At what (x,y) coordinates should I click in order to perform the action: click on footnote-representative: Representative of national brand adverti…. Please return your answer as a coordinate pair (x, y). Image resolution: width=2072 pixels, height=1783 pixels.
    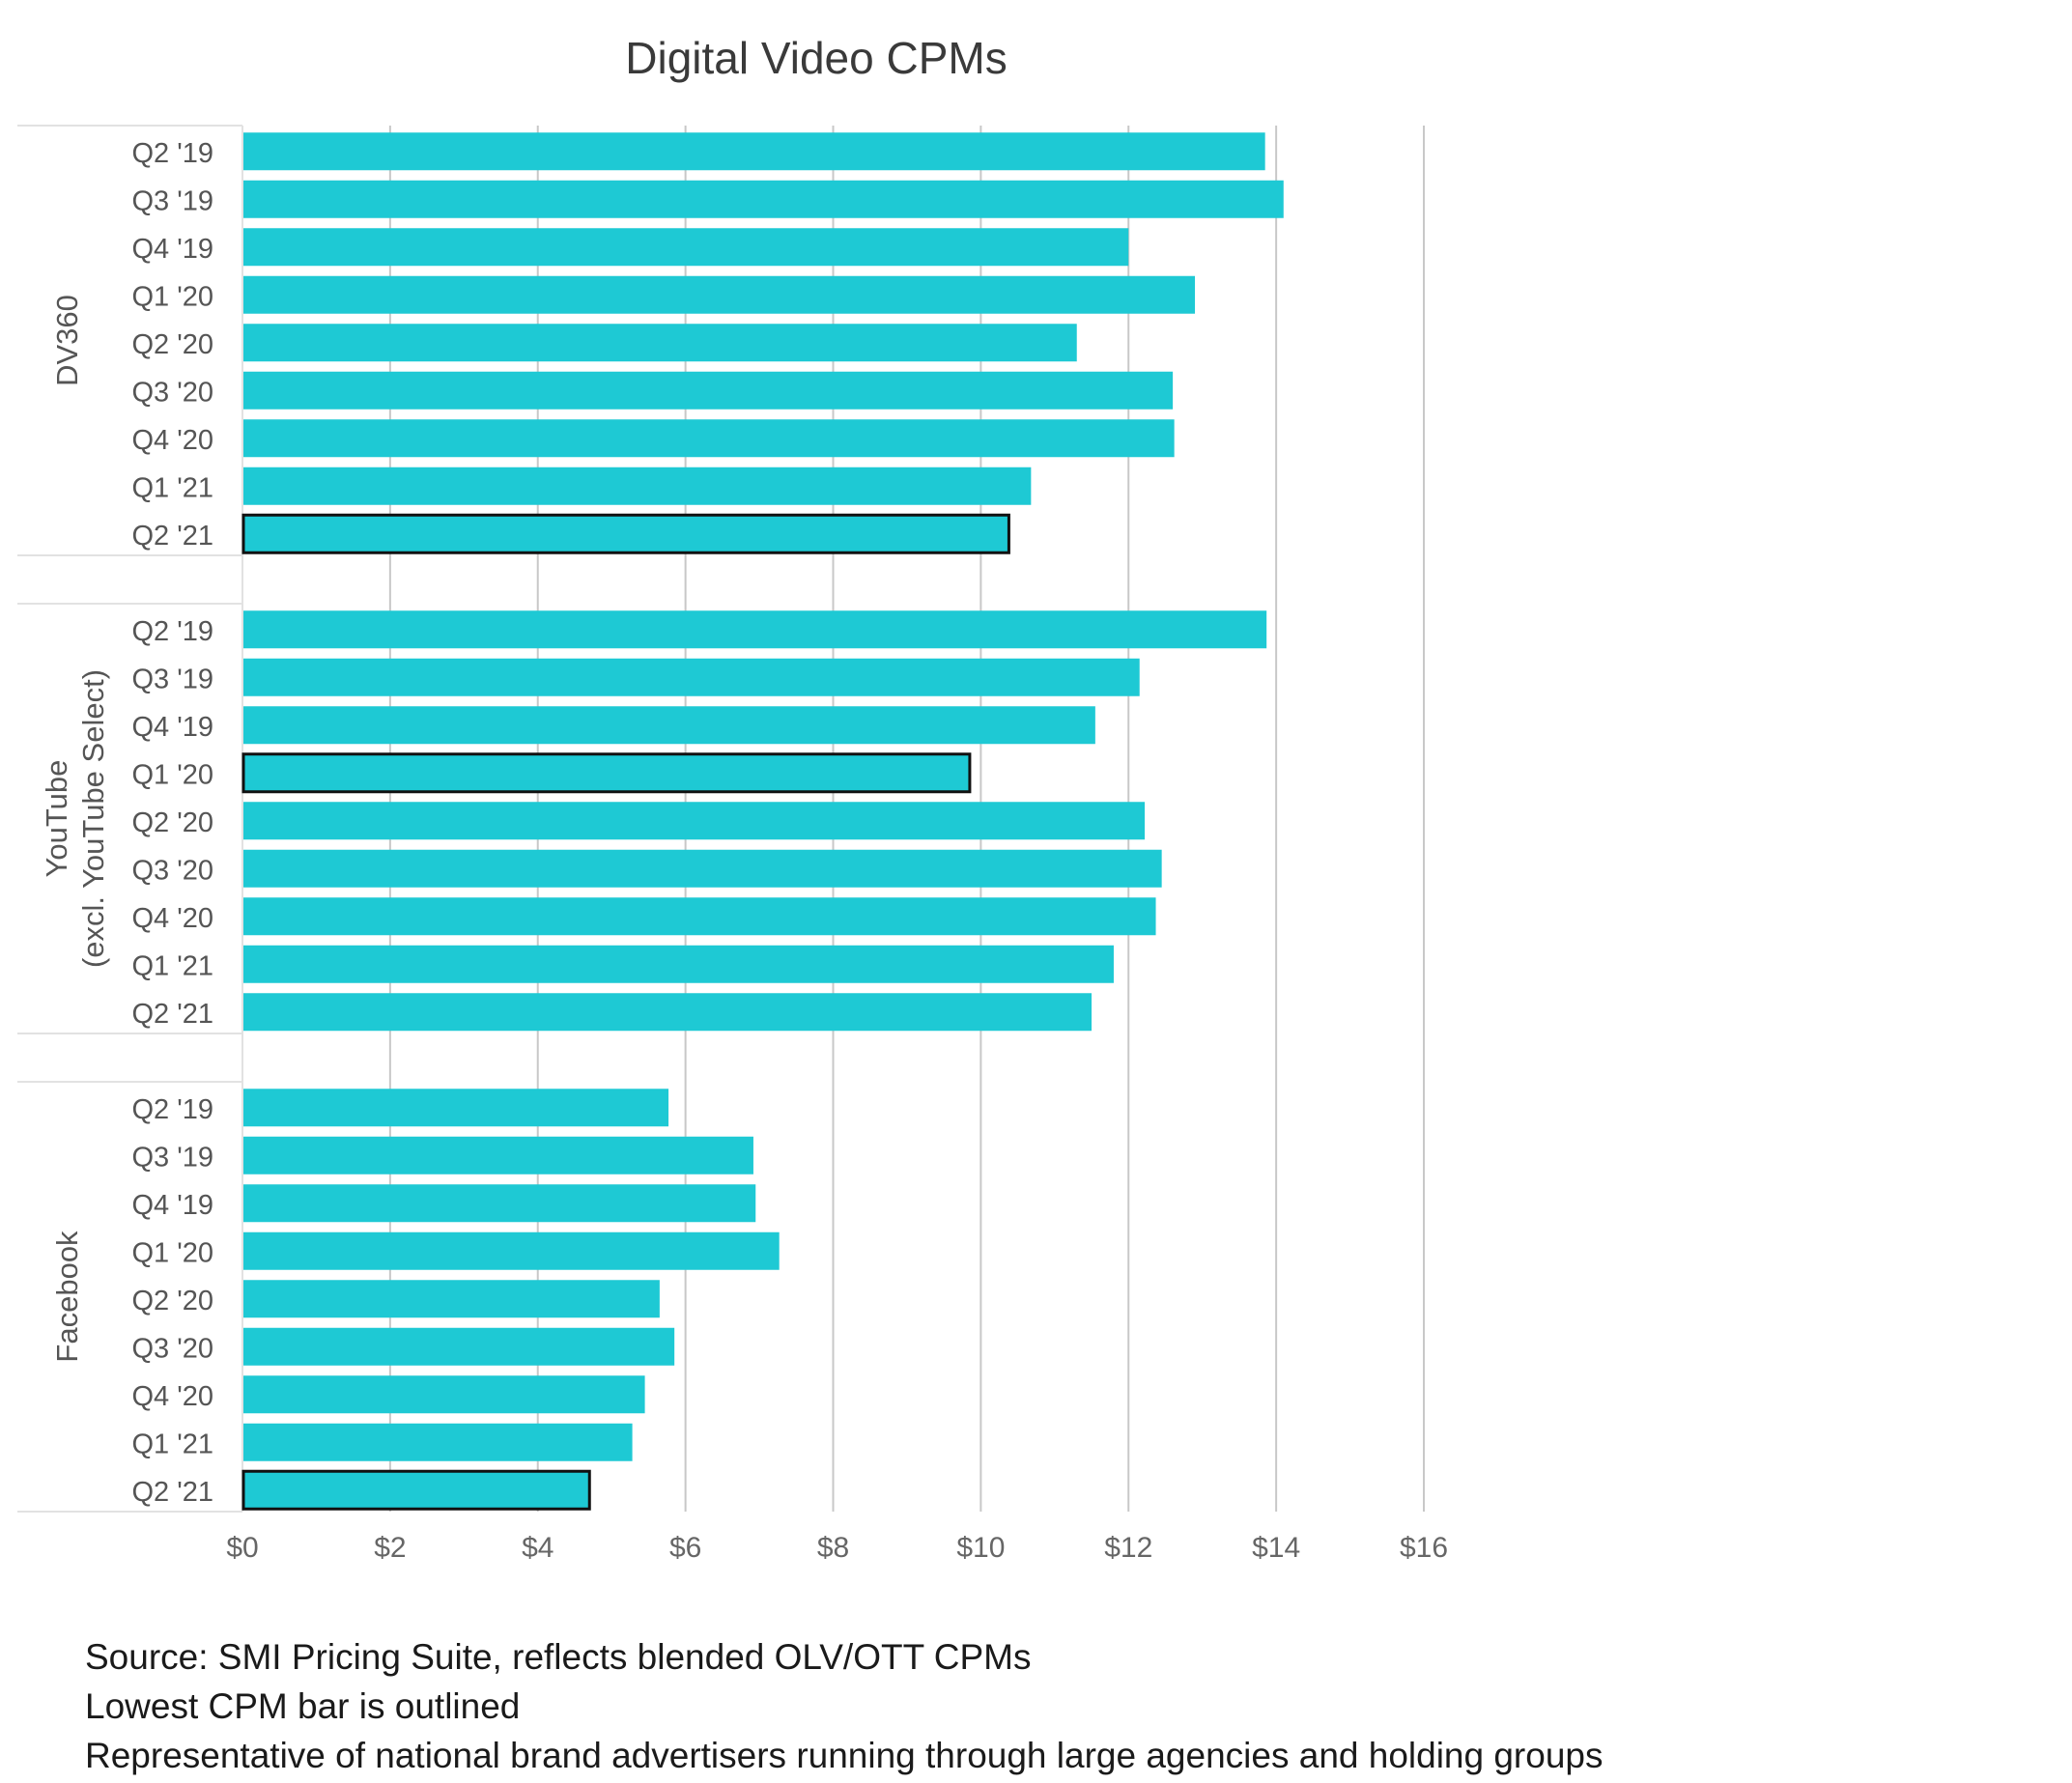
    Looking at the image, I should click on (844, 1756).